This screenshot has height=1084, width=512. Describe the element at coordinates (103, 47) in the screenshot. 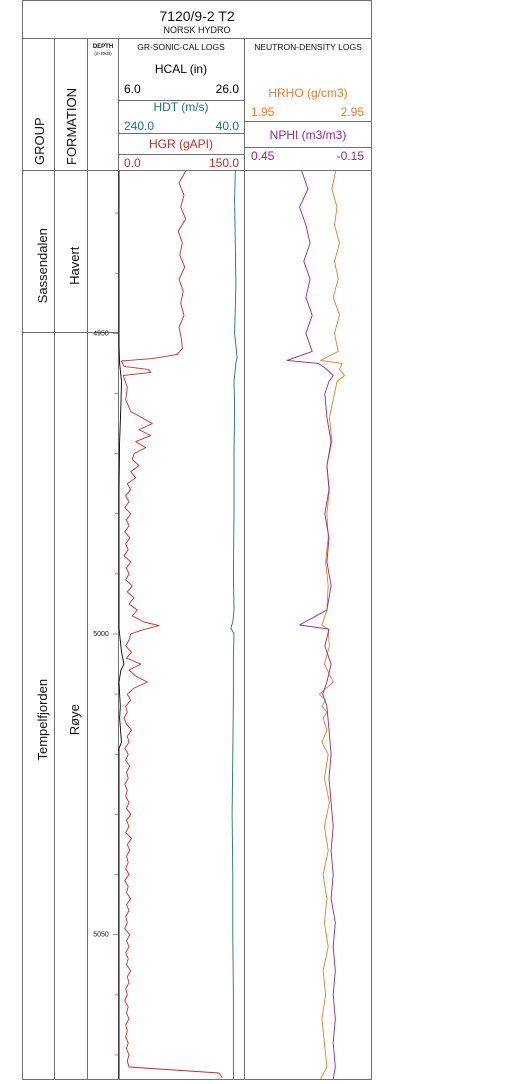

I see `depth-column-title: DEPTH` at that location.